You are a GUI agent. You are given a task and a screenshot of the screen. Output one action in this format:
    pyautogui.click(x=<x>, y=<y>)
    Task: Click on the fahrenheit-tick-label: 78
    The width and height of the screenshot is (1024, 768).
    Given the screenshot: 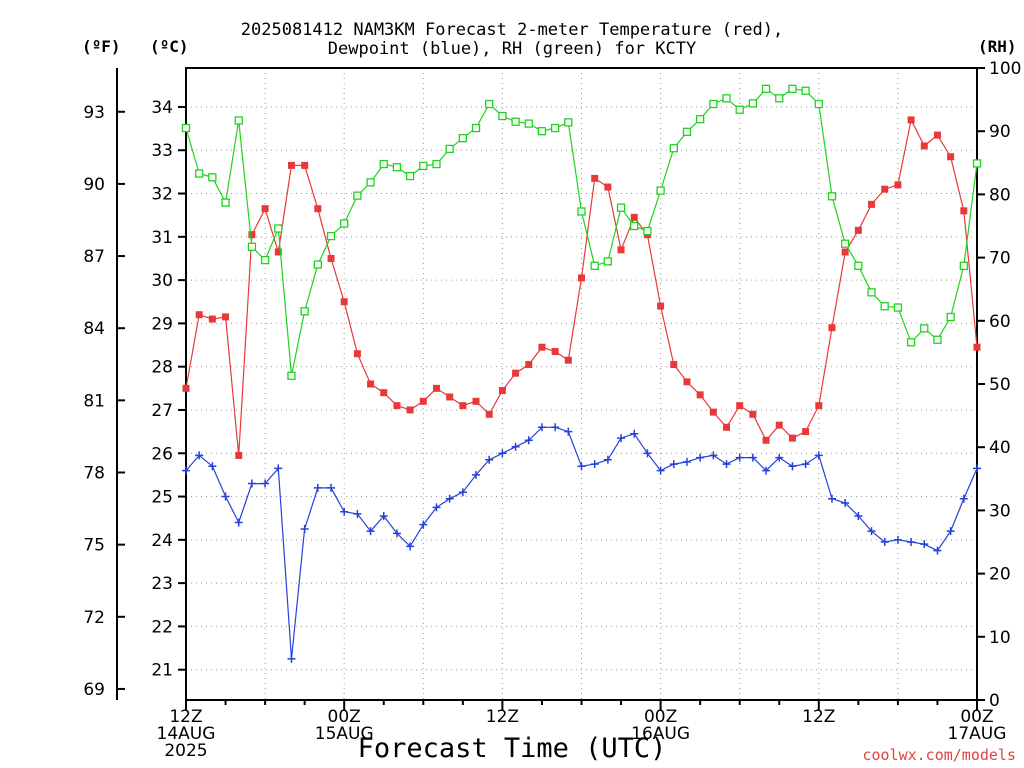 What is the action you would take?
    pyautogui.click(x=94, y=473)
    